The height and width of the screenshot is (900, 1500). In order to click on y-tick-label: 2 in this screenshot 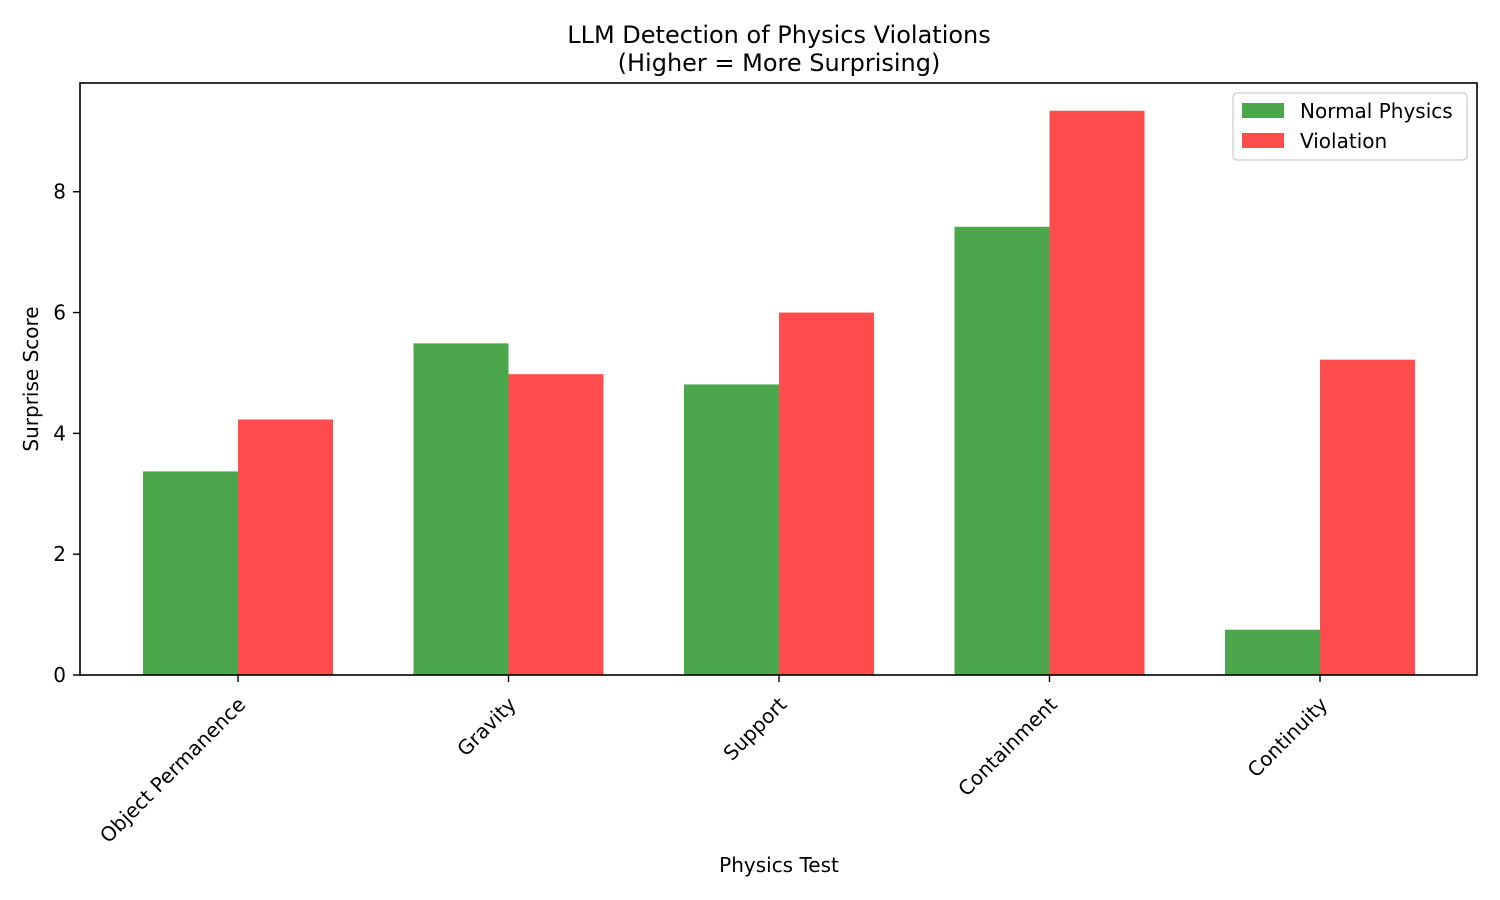, I will do `click(59, 554)`.